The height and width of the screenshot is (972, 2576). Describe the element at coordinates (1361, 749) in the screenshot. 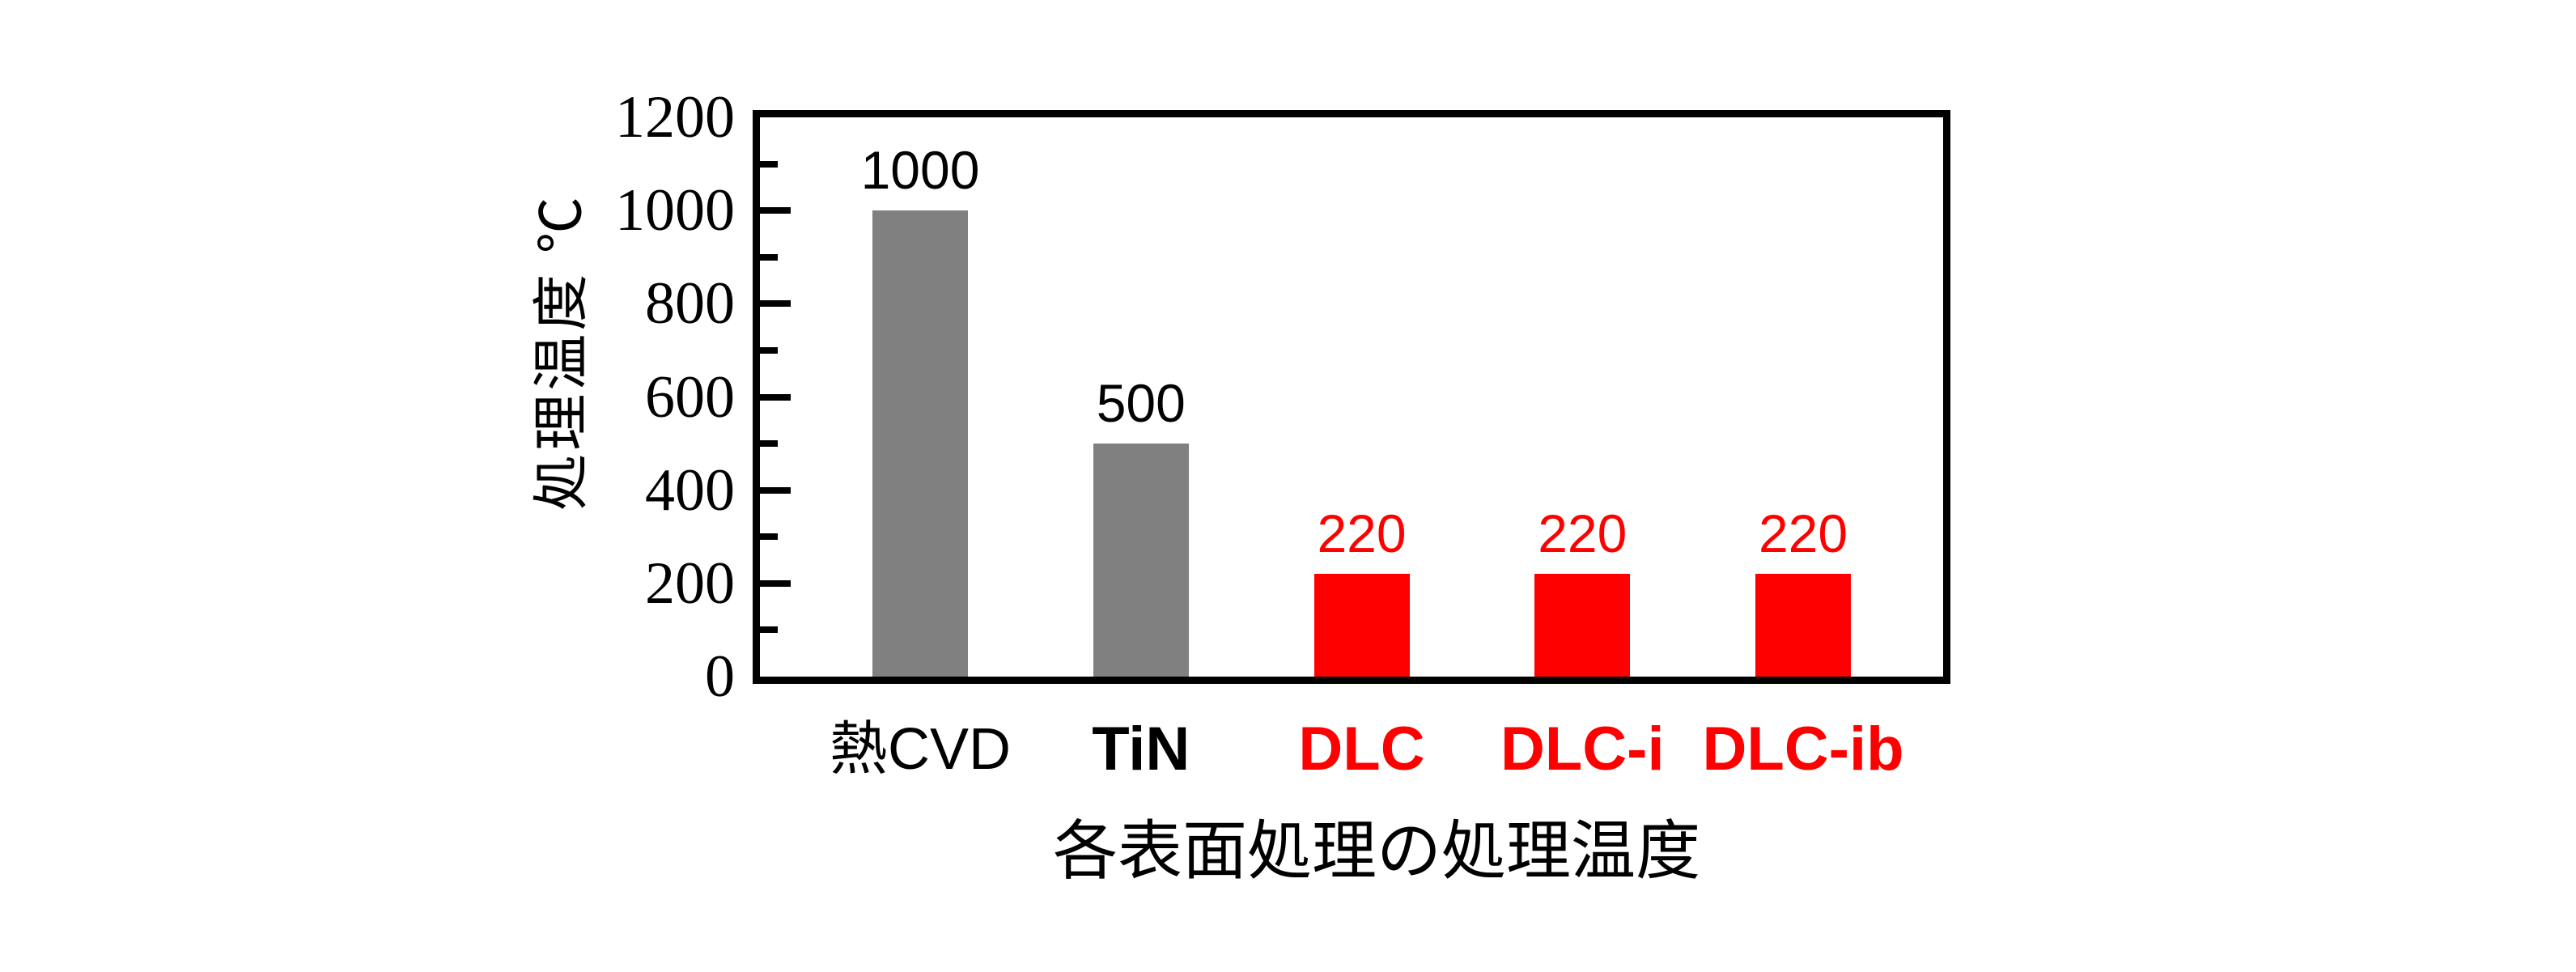

I see `category-label: DLC` at that location.